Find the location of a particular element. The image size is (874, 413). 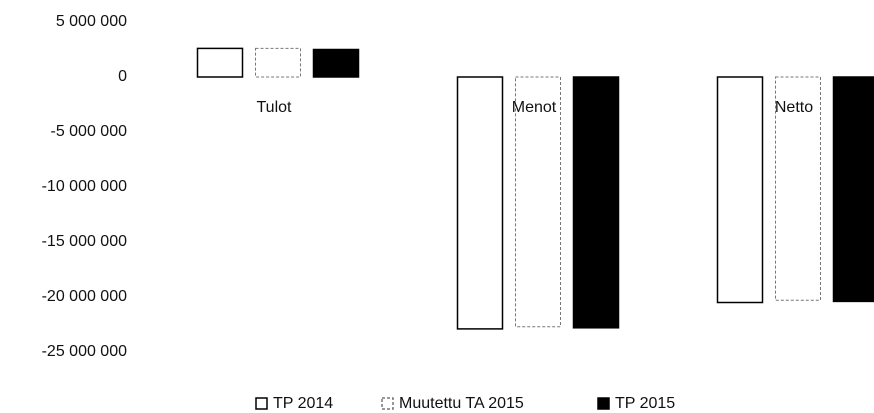

legend-label: TP 2014 is located at coordinates (303, 403).